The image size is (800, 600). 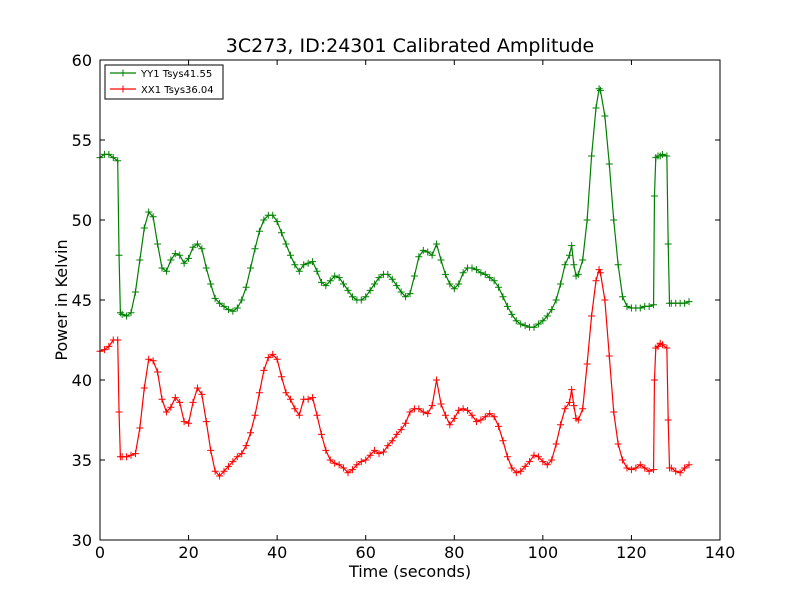 I want to click on y-tick-label: 60, so click(x=82, y=60).